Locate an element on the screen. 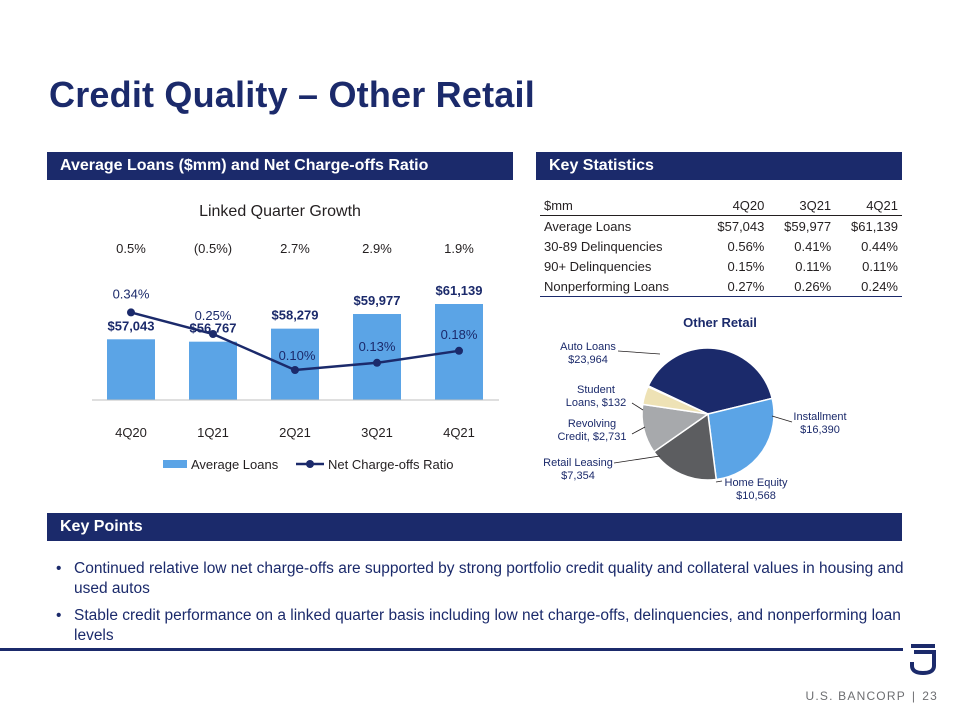  line-data-label: 0.25% is located at coordinates (213, 315).